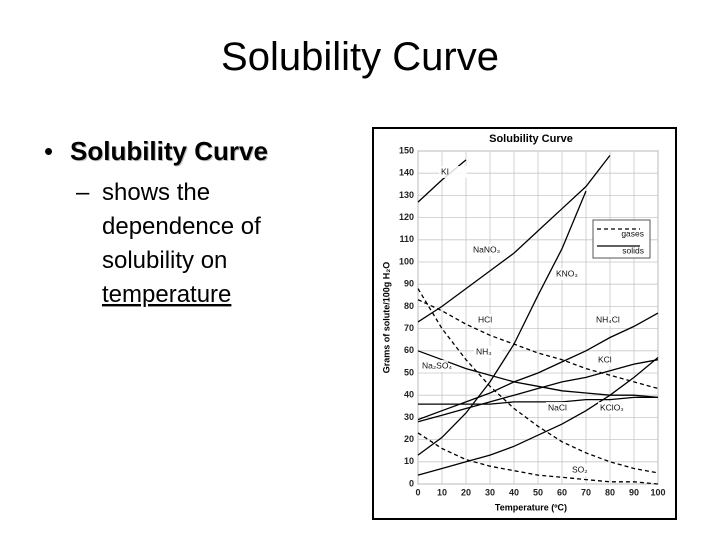 This screenshot has width=720, height=540. What do you see at coordinates (633, 250) in the screenshot?
I see `legend-label: solids` at bounding box center [633, 250].